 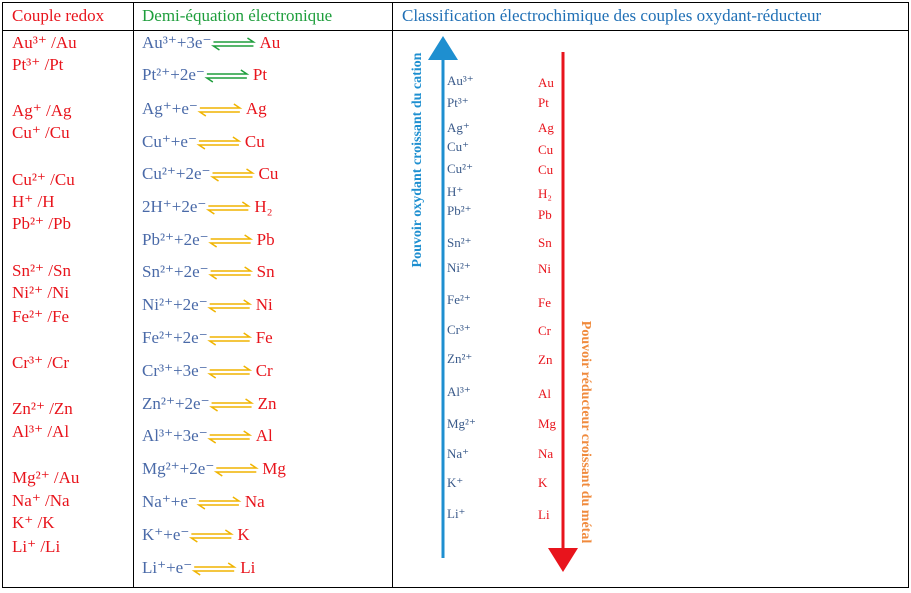 What do you see at coordinates (458, 127) in the screenshot?
I see `oxidant: Ag⁺` at bounding box center [458, 127].